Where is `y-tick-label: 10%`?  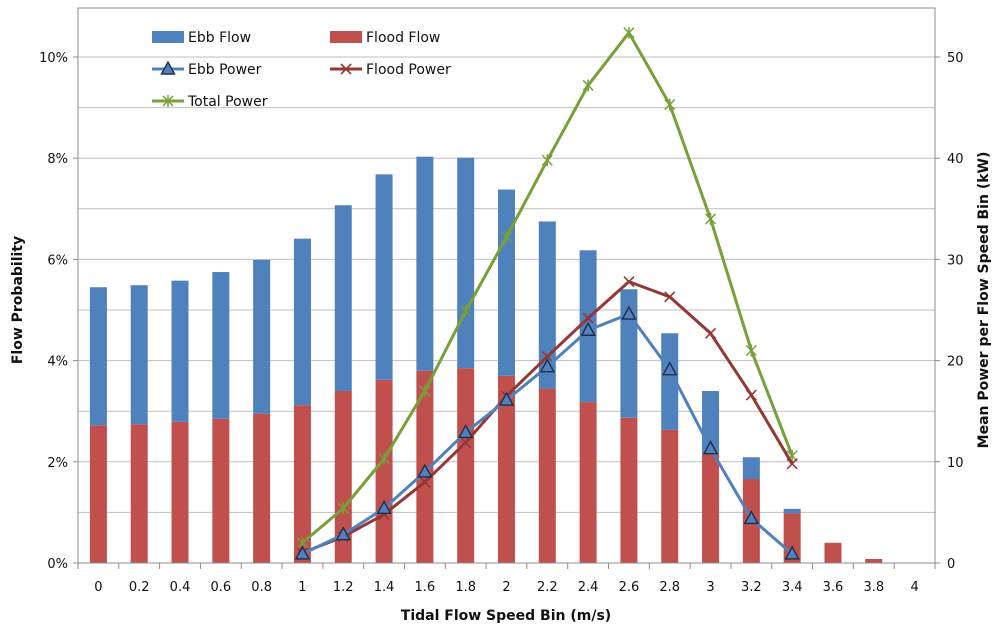
y-tick-label: 10% is located at coordinates (53, 58).